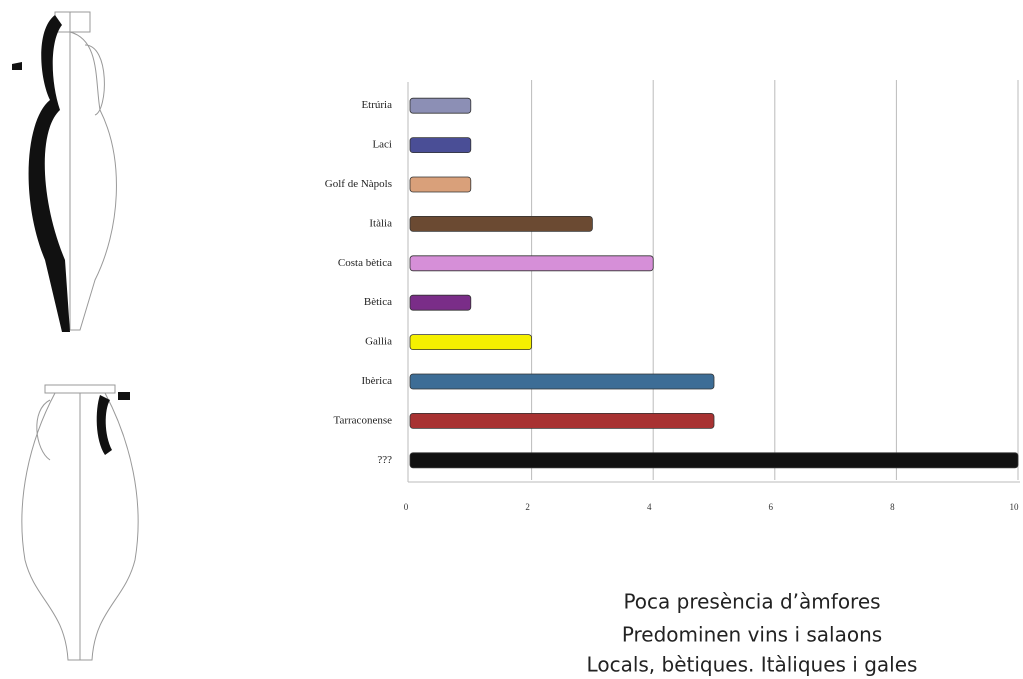 Image resolution: width=1023 pixels, height=679 pixels. I want to click on y-tick-label: ???, so click(384, 460).